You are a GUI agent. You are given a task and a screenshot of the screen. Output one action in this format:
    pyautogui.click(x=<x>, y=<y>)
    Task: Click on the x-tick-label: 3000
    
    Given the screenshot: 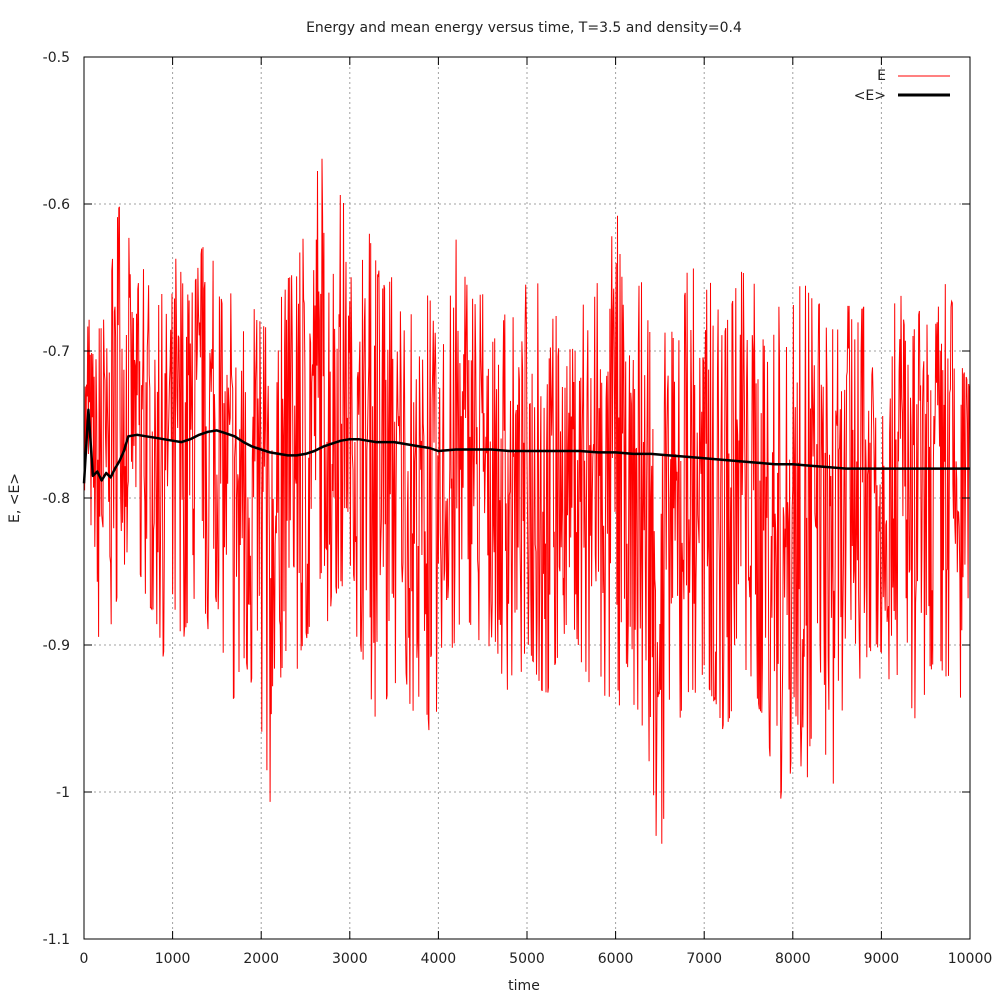 What is the action you would take?
    pyautogui.click(x=350, y=959)
    